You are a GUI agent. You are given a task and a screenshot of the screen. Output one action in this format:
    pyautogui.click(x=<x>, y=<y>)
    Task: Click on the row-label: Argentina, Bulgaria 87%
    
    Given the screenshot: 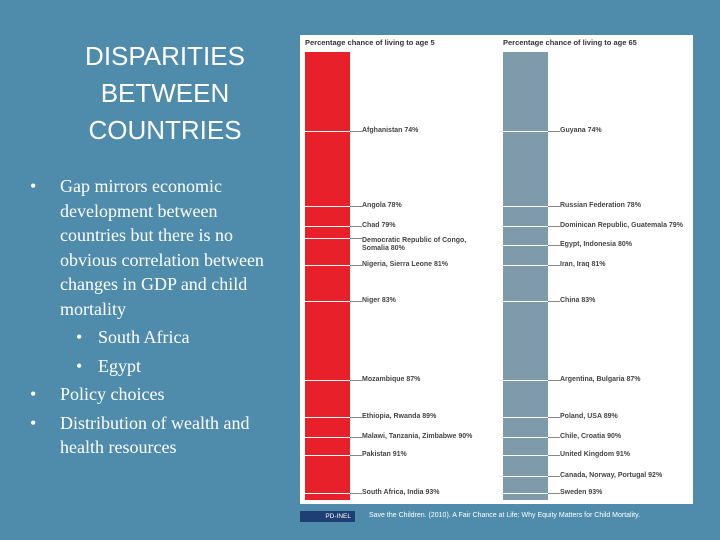 What is the action you would take?
    pyautogui.click(x=600, y=379)
    